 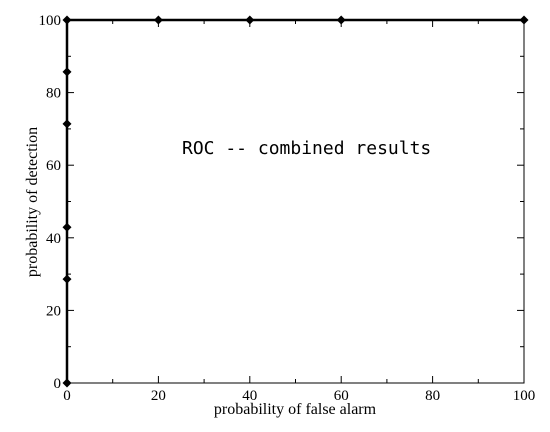 What do you see at coordinates (53, 239) in the screenshot?
I see `y-tick-label: 40` at bounding box center [53, 239].